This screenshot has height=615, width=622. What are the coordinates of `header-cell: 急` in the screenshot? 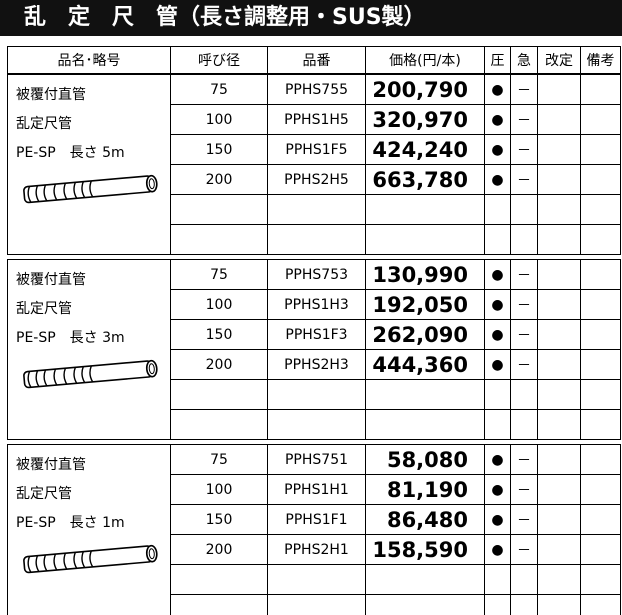 It's located at (524, 60).